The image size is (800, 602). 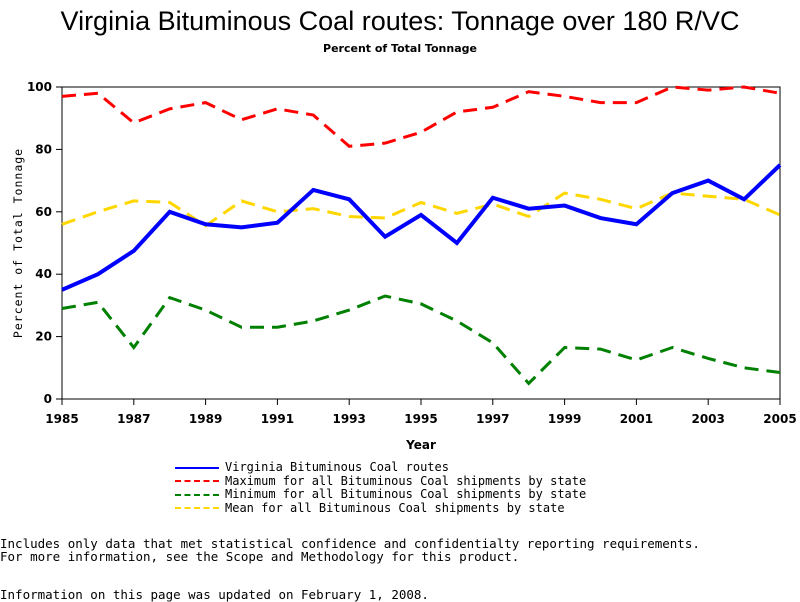 What do you see at coordinates (707, 419) in the screenshot?
I see `x-tick-label: 2003` at bounding box center [707, 419].